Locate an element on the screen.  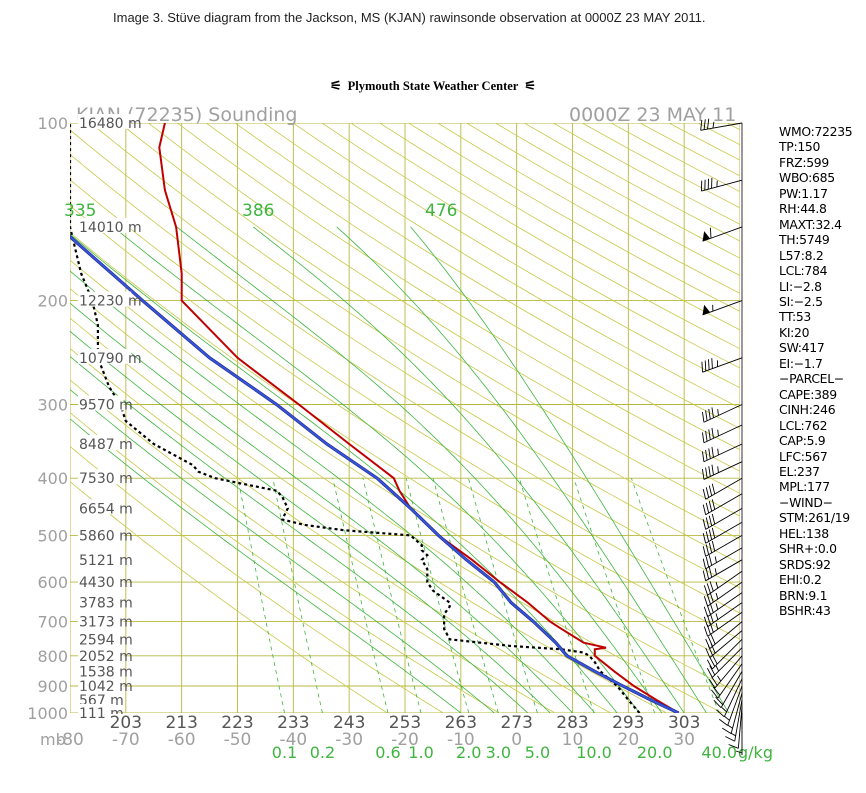
sounding-index-line: BSHR:43 is located at coordinates (805, 611).